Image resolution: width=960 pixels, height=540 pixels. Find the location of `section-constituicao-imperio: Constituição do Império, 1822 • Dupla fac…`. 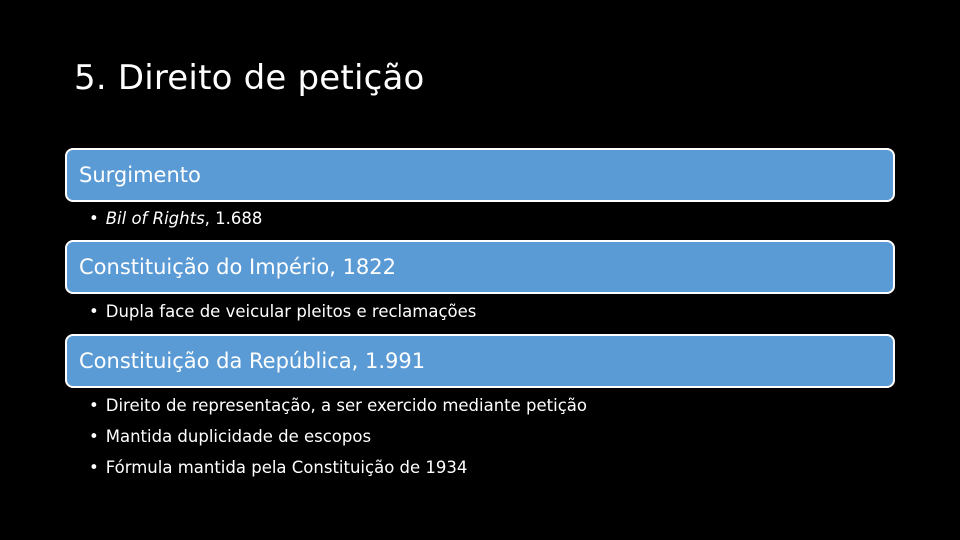

section-constituicao-imperio: Constituição do Império, 1822 • Dupla fac… is located at coordinates (480, 283).